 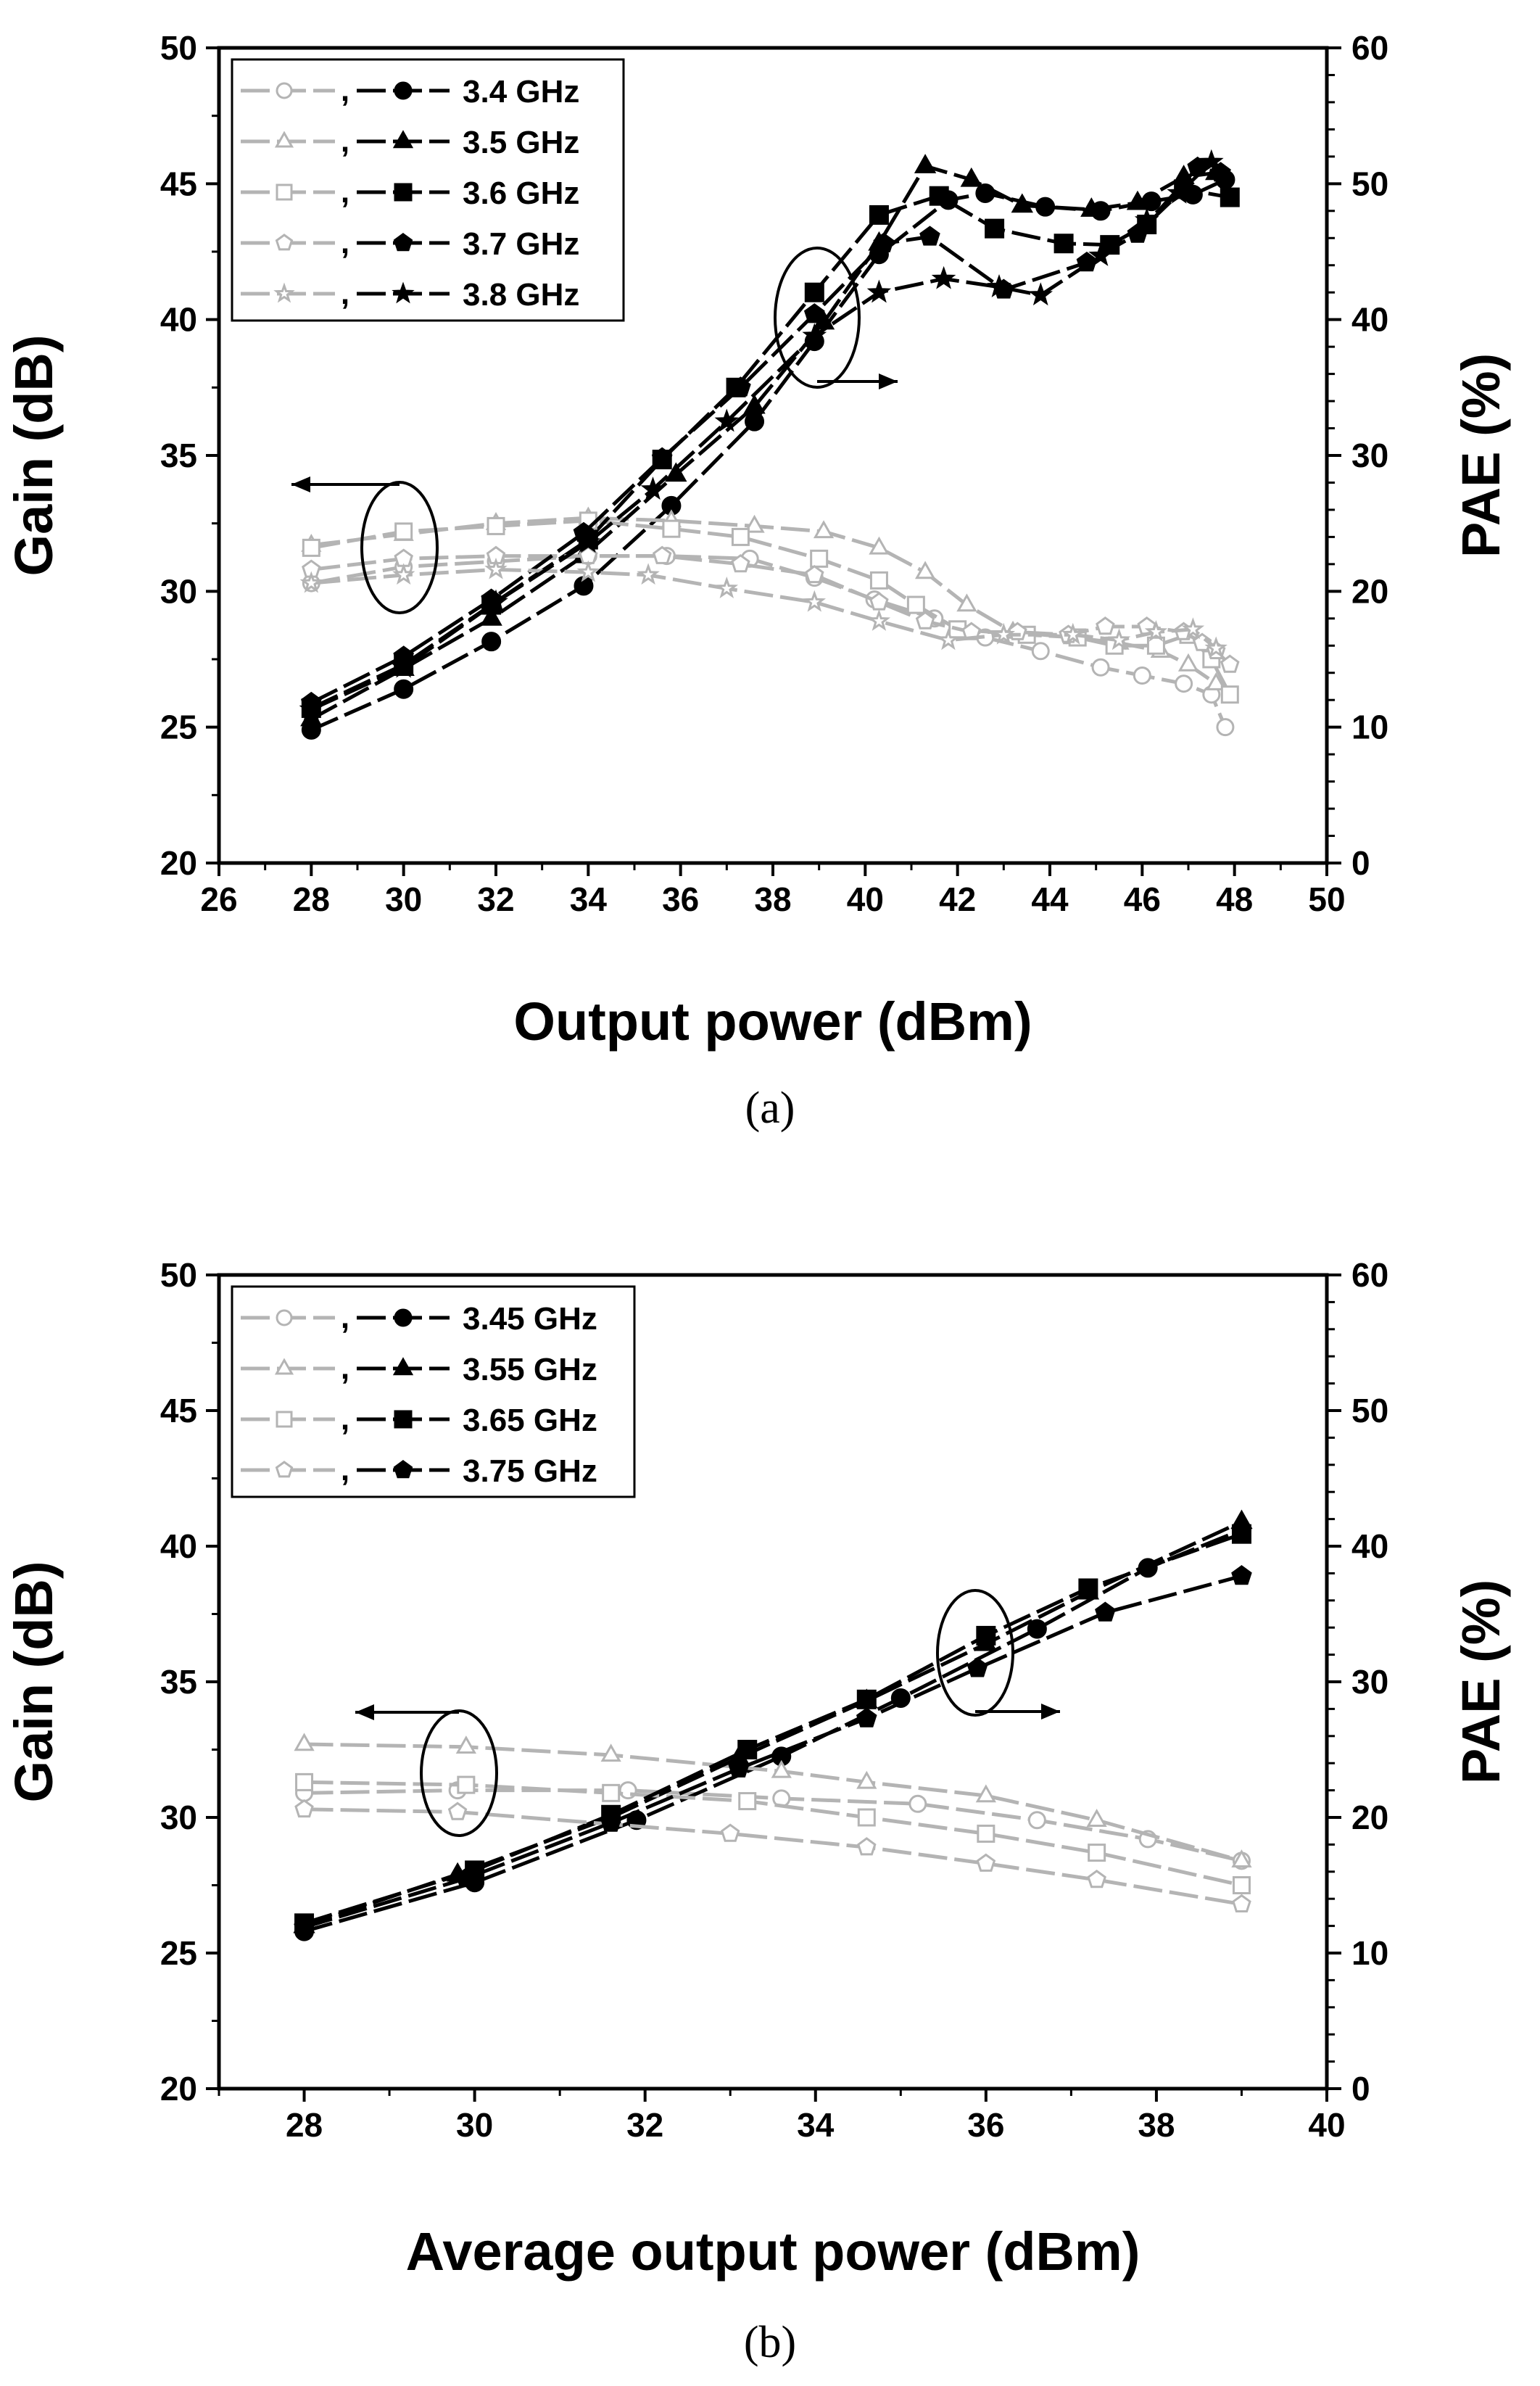 I want to click on x-tick-label: 38, so click(x=772, y=899).